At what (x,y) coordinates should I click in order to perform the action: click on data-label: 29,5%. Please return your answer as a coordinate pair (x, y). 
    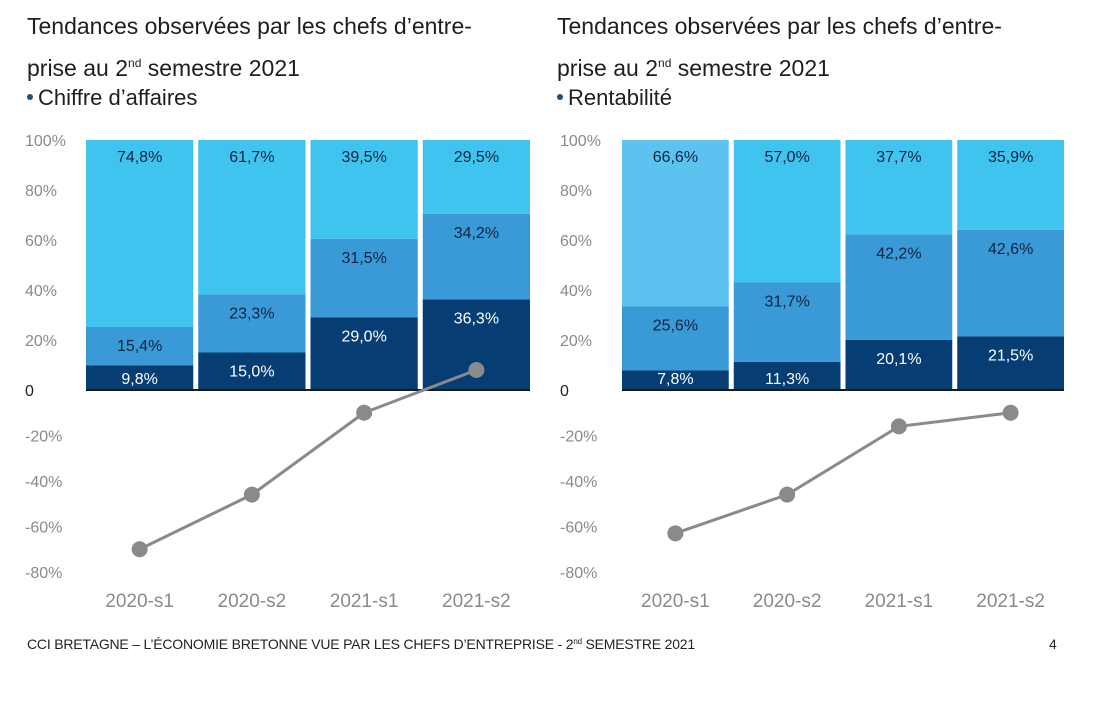
    Looking at the image, I should click on (476, 157).